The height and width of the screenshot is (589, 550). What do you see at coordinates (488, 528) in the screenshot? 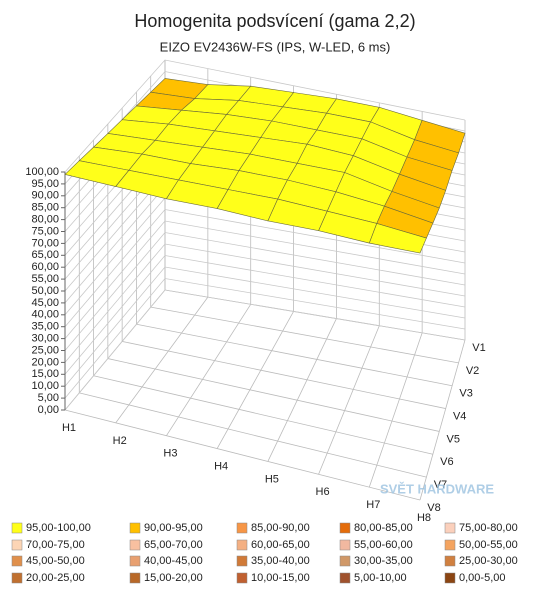
I see `legend-label: 75,00-80,00` at bounding box center [488, 528].